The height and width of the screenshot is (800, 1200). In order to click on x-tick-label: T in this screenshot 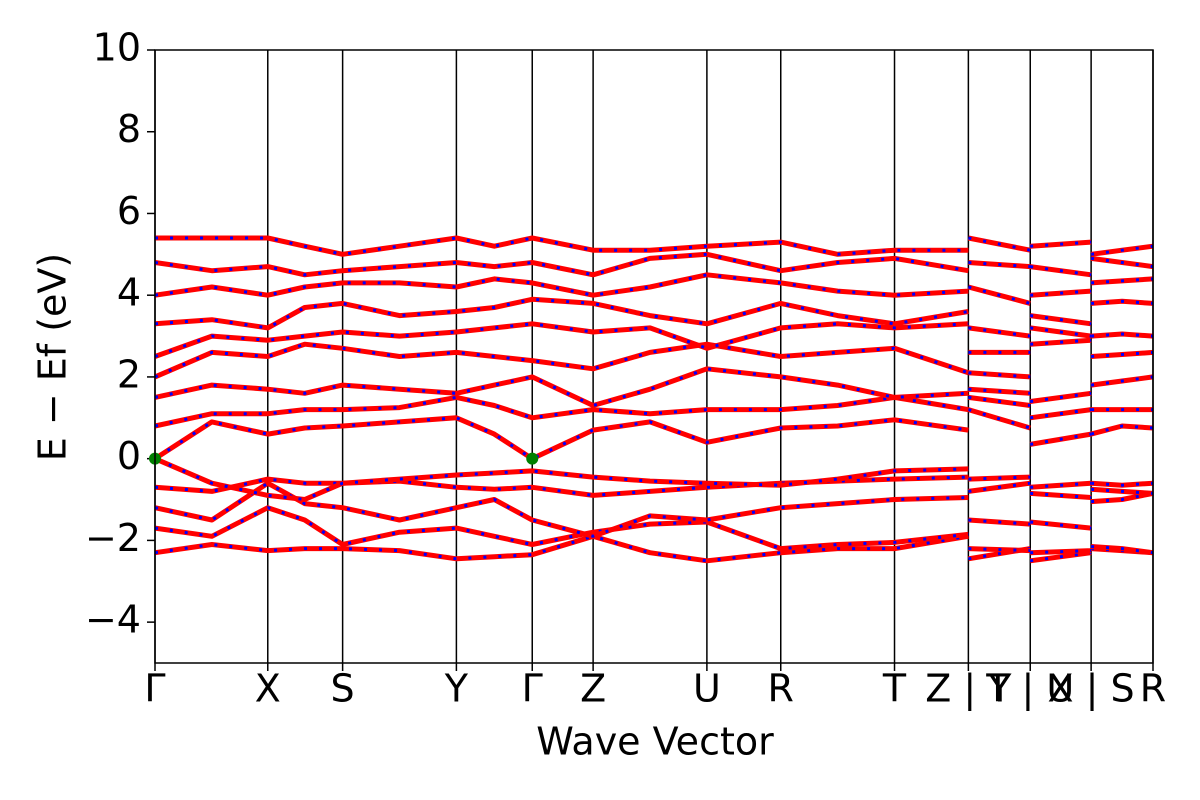, I will do `click(894, 689)`.